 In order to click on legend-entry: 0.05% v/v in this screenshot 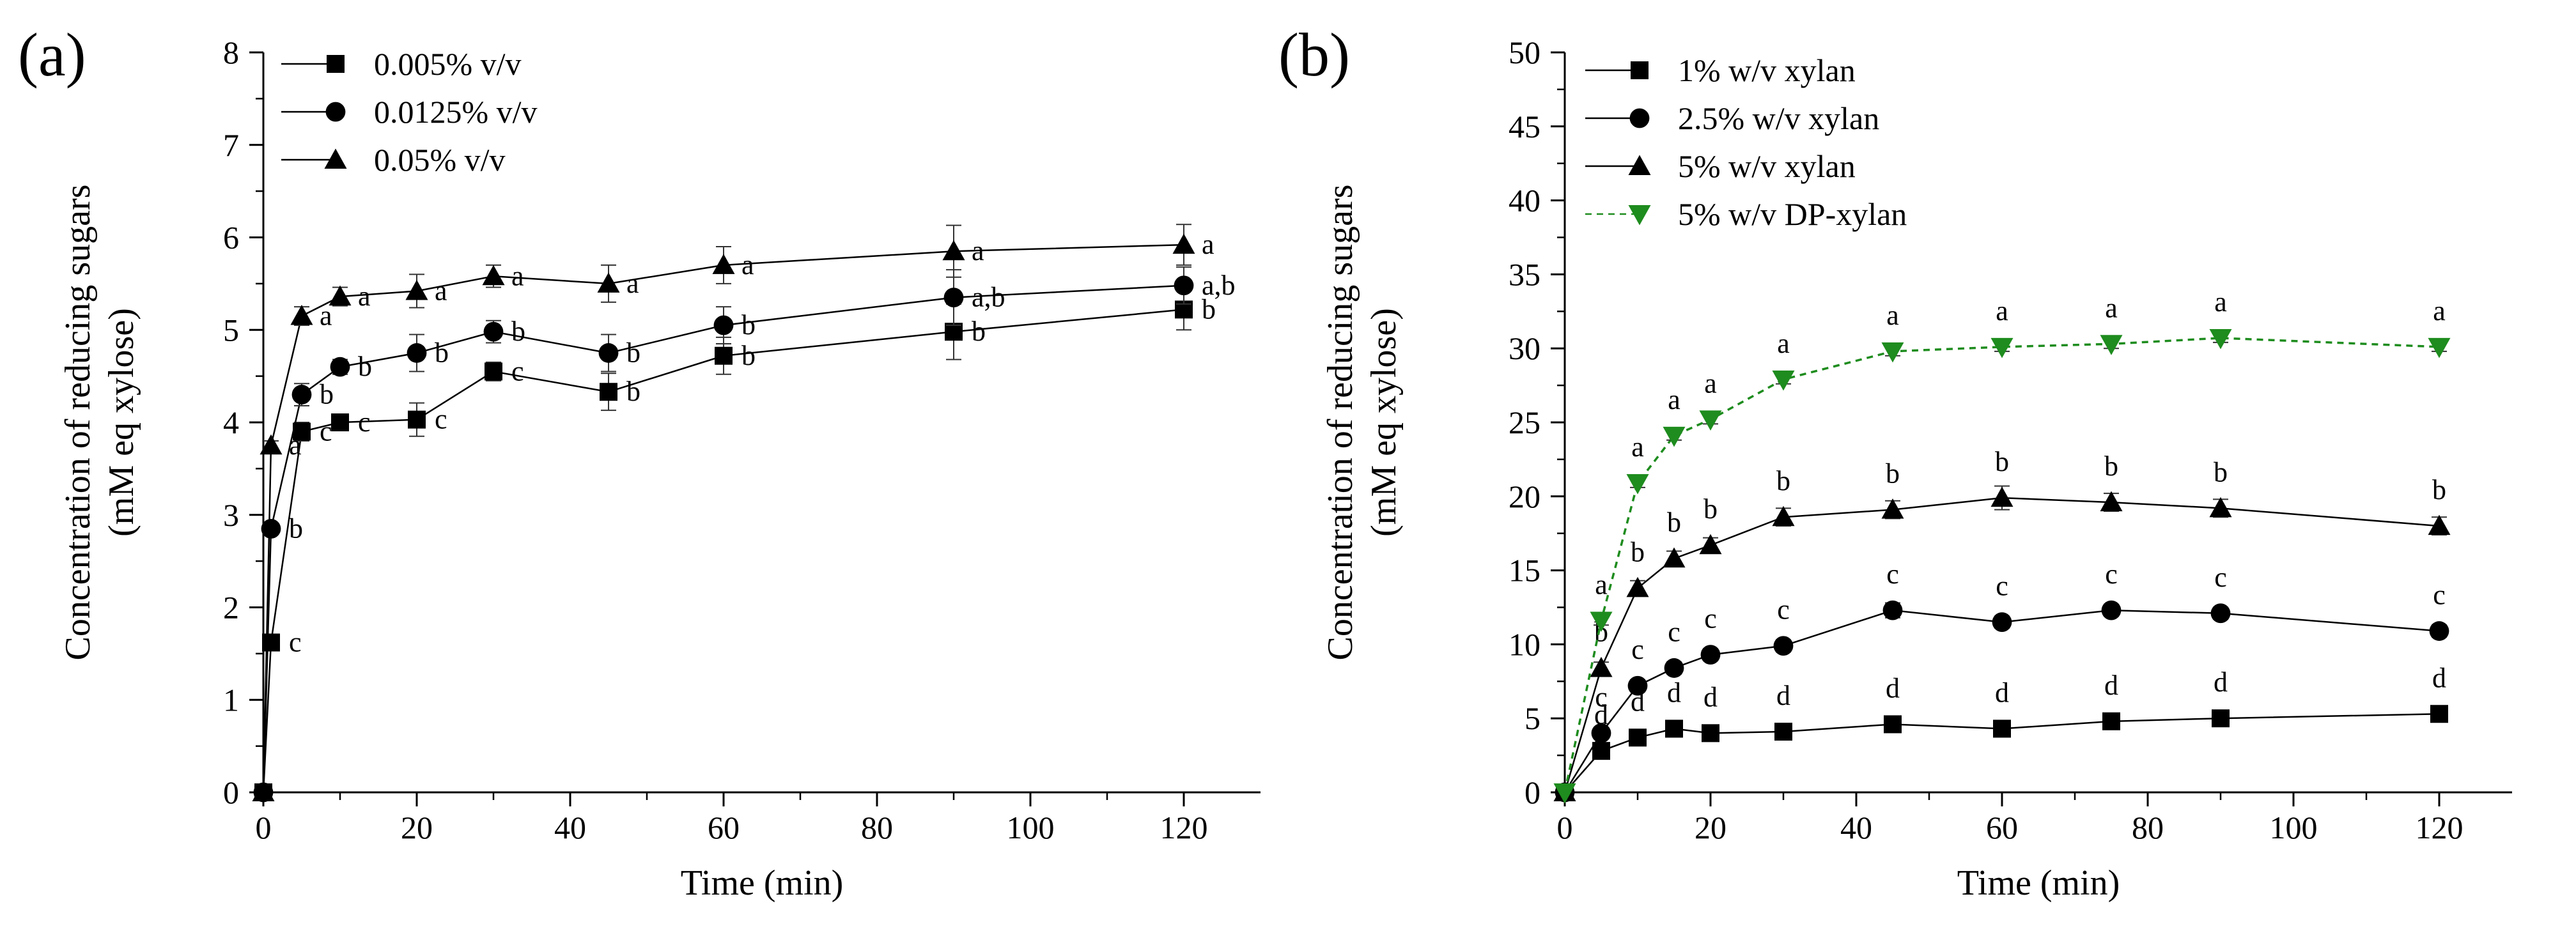, I will do `click(440, 160)`.